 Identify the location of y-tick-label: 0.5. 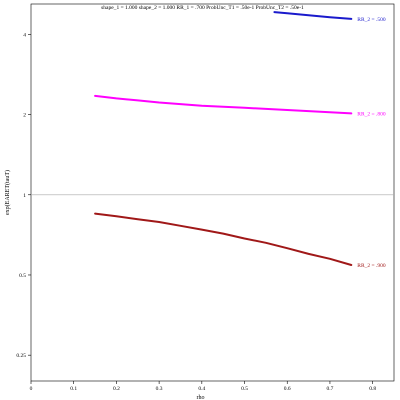
(22, 276).